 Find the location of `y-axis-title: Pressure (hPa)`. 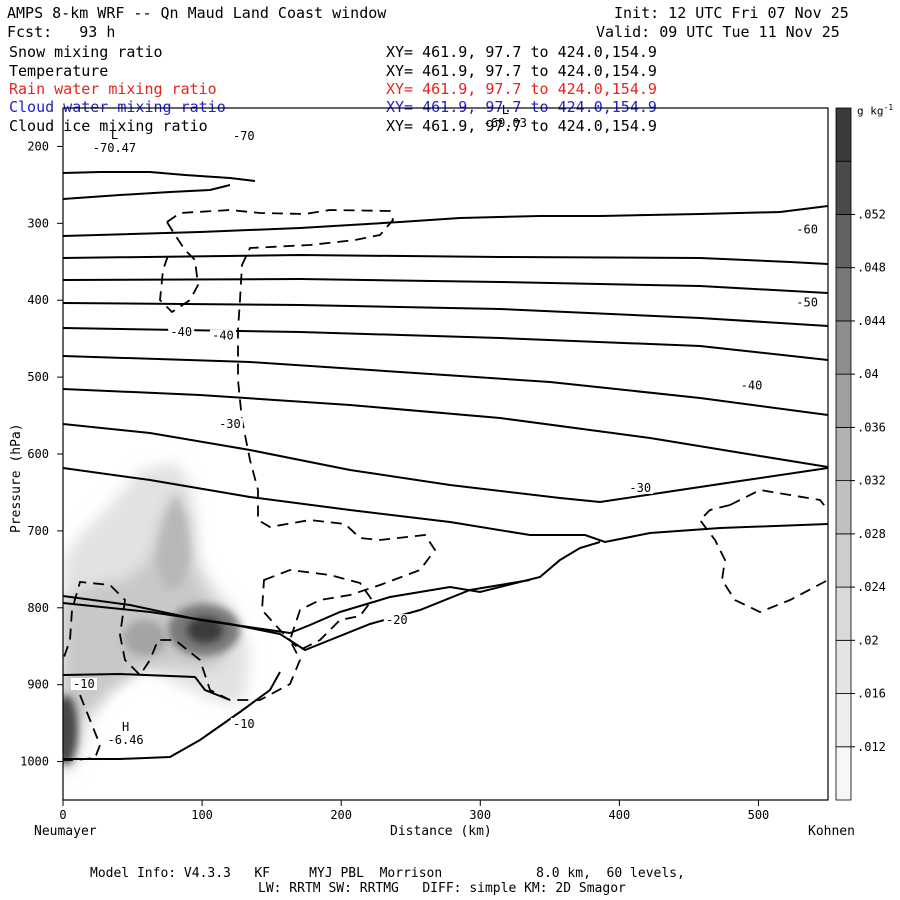

y-axis-title: Pressure (hPa) is located at coordinates (16, 478).